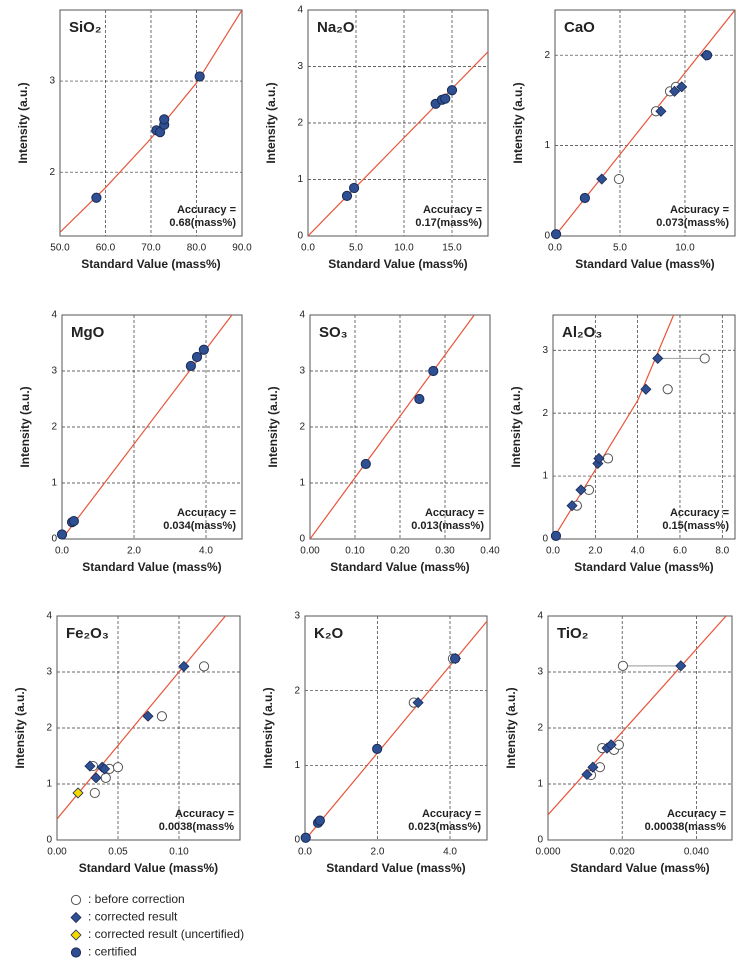 The image size is (747, 977). I want to click on x-tick-label: 0.10, so click(179, 852).